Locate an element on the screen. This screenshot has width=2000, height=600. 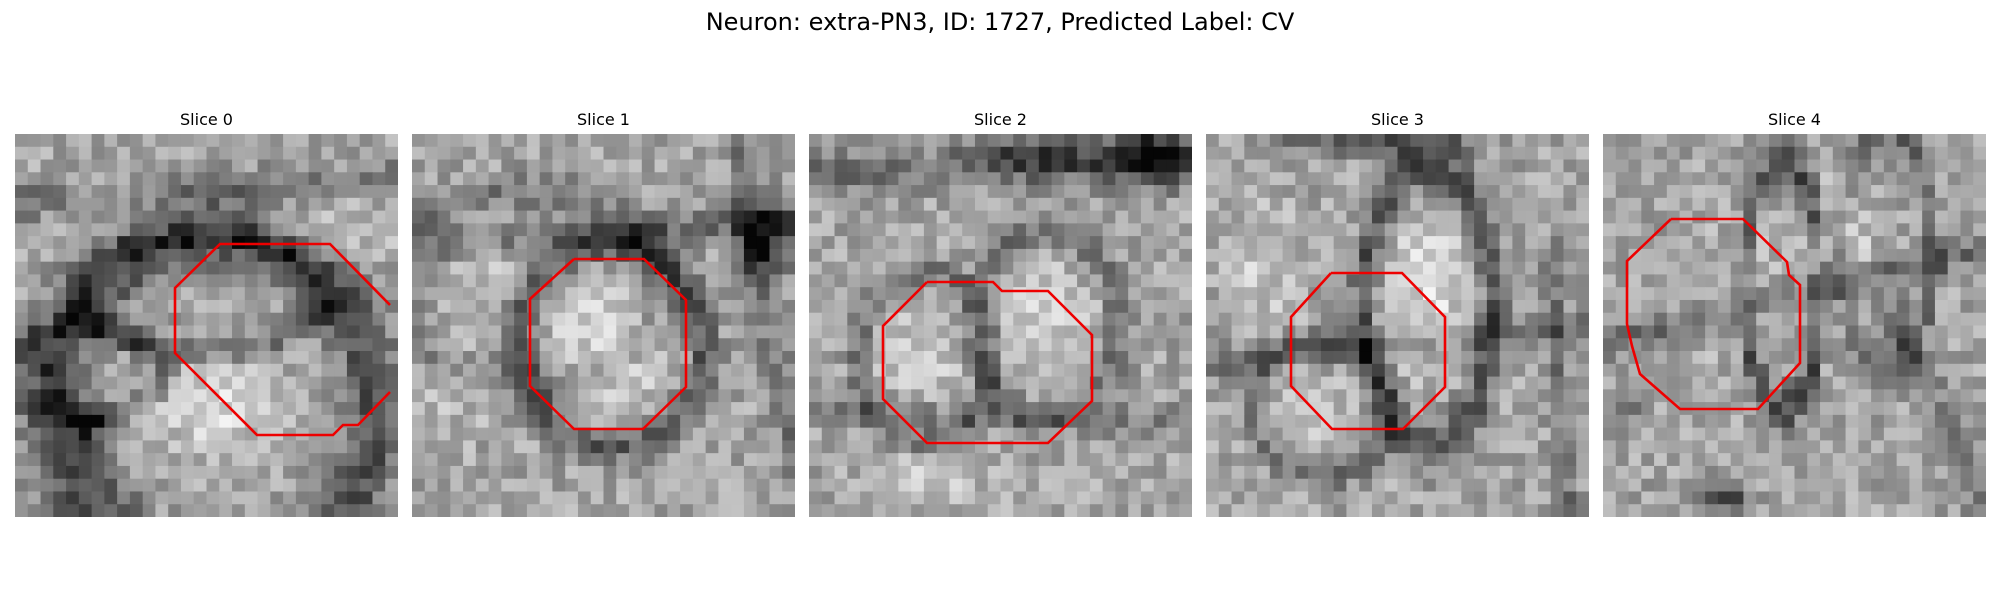
slice-title: Slice 2 is located at coordinates (1000, 119).